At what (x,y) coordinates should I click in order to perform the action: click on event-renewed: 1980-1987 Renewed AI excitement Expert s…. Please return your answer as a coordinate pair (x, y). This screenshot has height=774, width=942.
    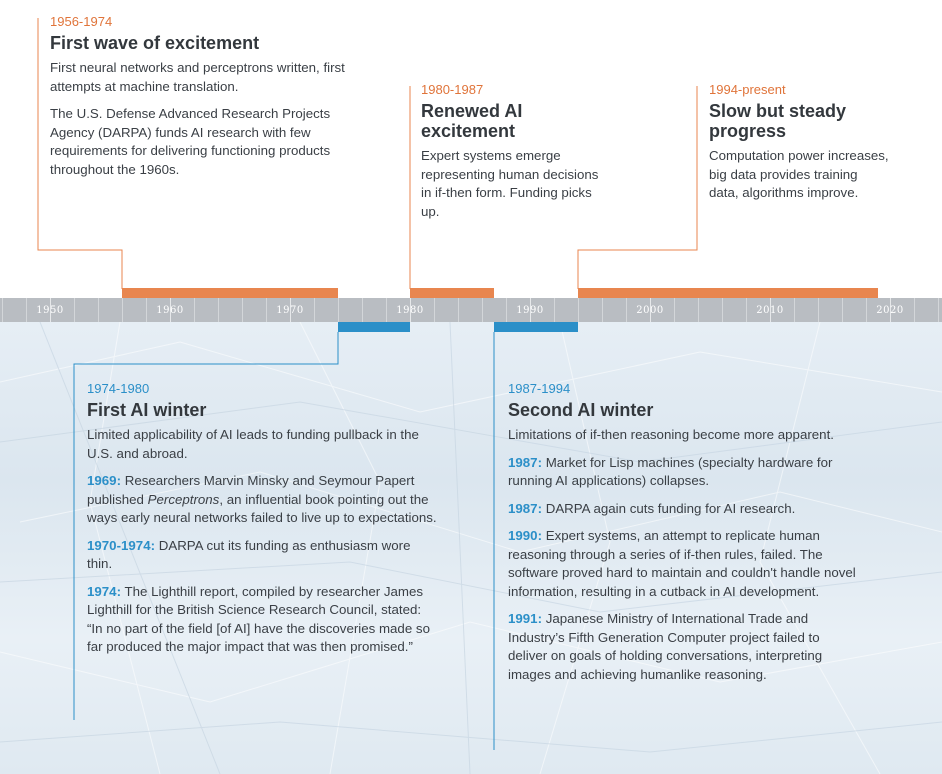
    Looking at the image, I should click on (516, 156).